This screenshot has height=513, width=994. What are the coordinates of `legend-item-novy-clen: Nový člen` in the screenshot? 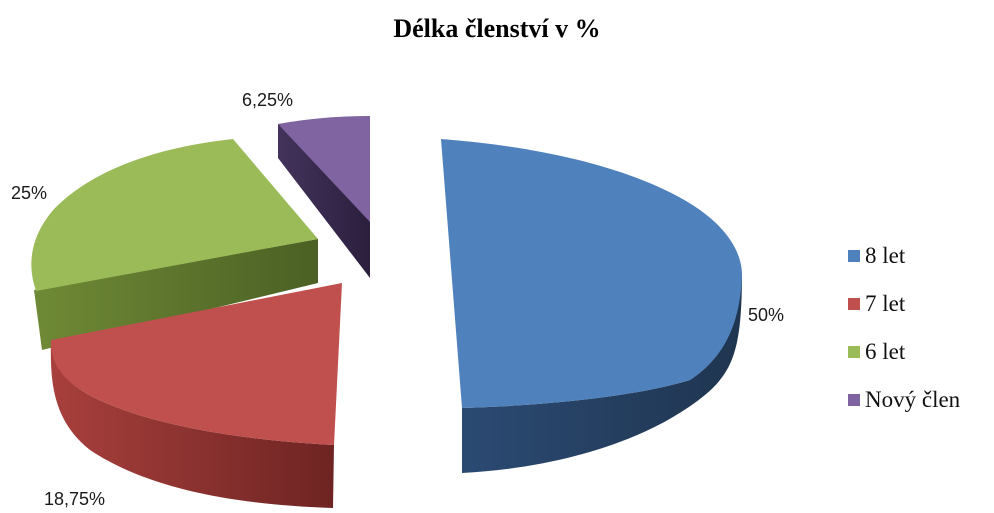 It's located at (904, 400).